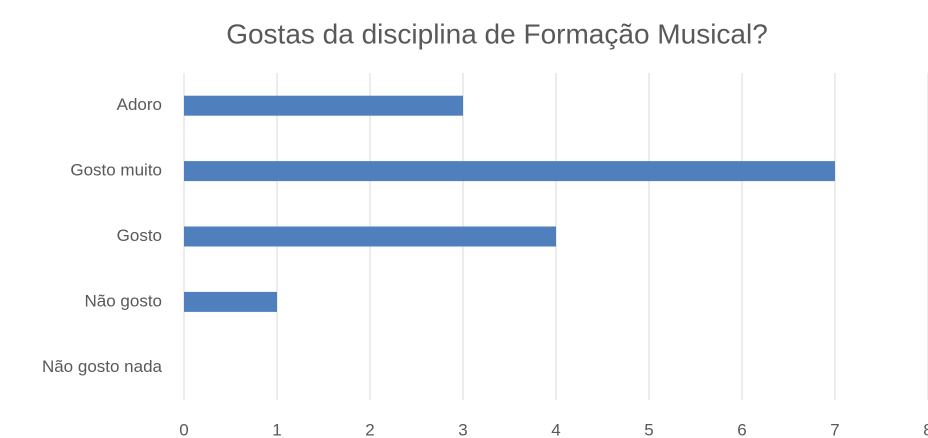  What do you see at coordinates (648, 429) in the screenshot?
I see `x-tick-label: 5` at bounding box center [648, 429].